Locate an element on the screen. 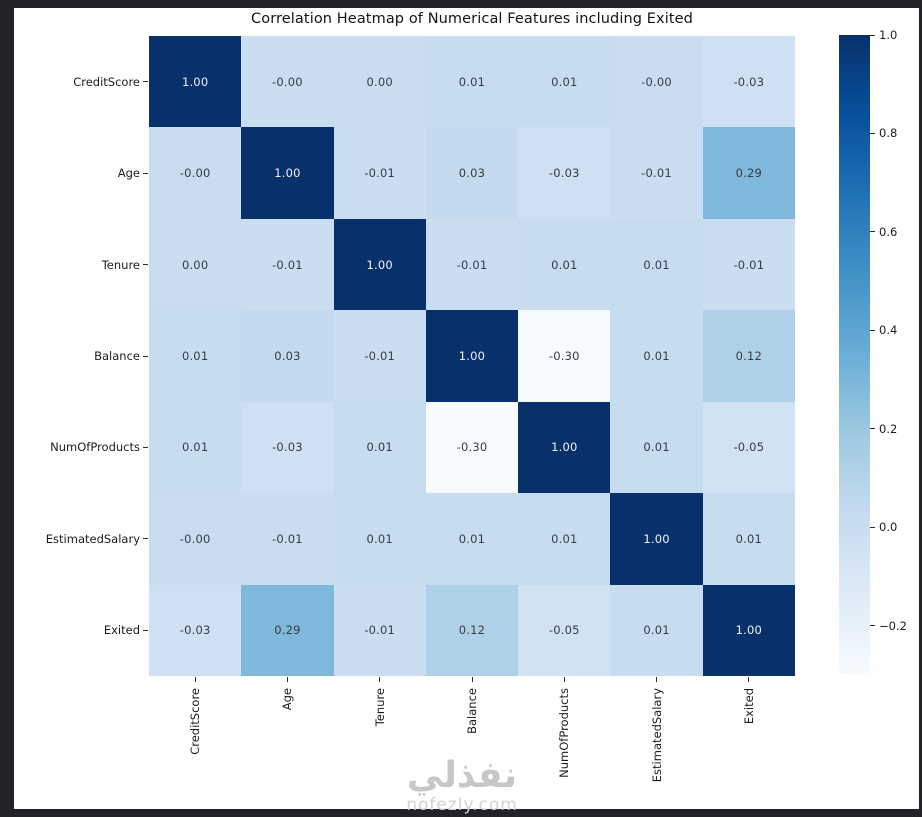 Image resolution: width=922 pixels, height=817 pixels. watermark: نفذلي nofezly.com is located at coordinates (462, 785).